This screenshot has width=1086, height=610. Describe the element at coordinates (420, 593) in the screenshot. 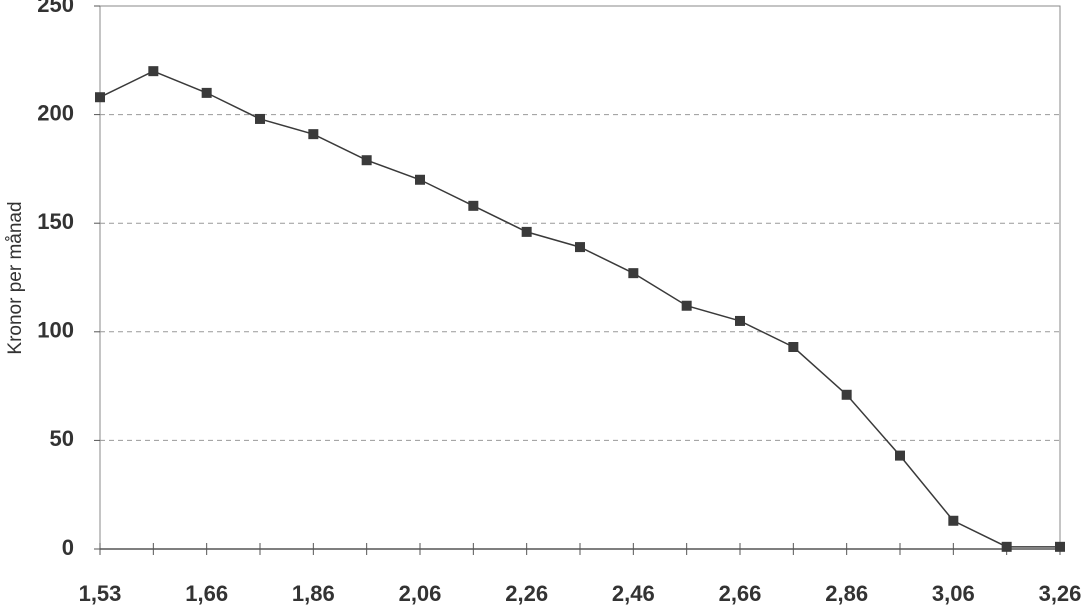

I see `x-tick-label: 2,06` at that location.